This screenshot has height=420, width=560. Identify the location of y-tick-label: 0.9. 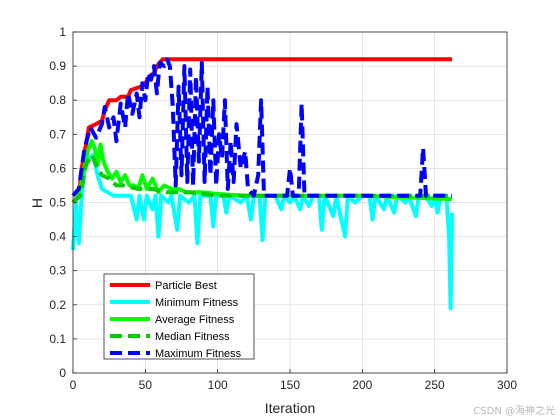
(57, 66).